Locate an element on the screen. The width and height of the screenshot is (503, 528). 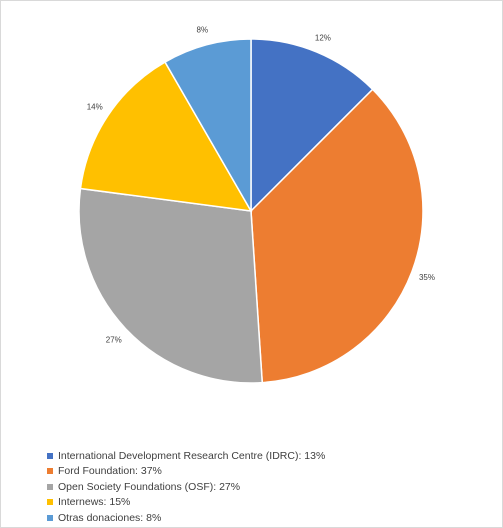
slice-data-label: 12% is located at coordinates (323, 37).